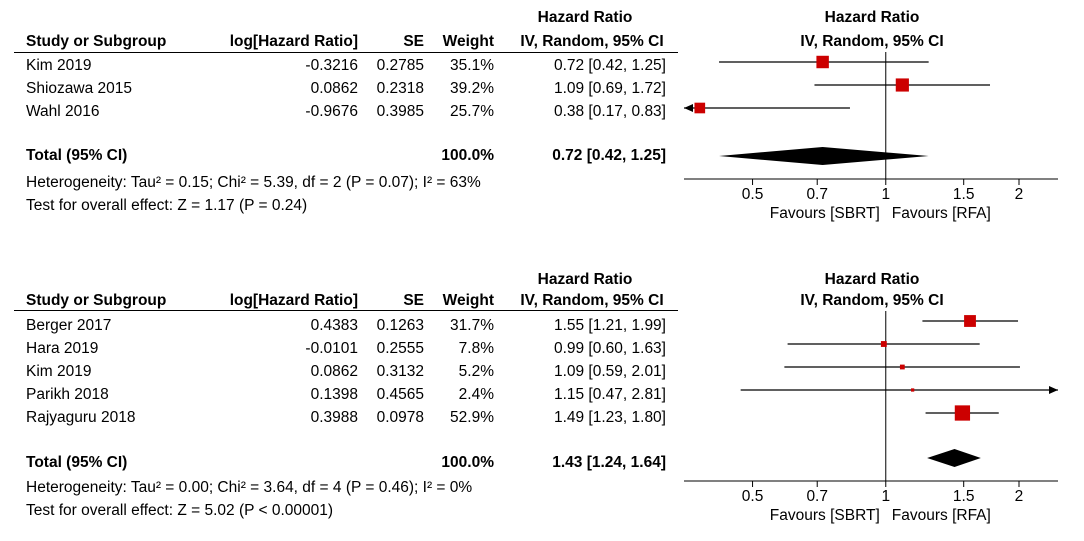 The image size is (1084, 541). I want to click on study-weight: 39.2%, so click(472, 88).